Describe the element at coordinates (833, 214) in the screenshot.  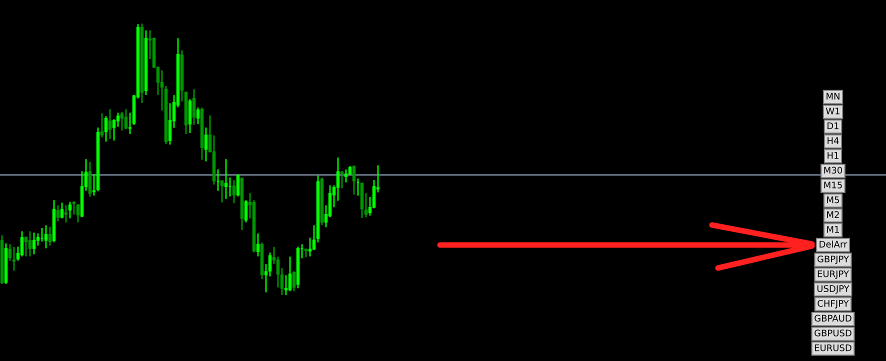
I see `text: M2` at that location.